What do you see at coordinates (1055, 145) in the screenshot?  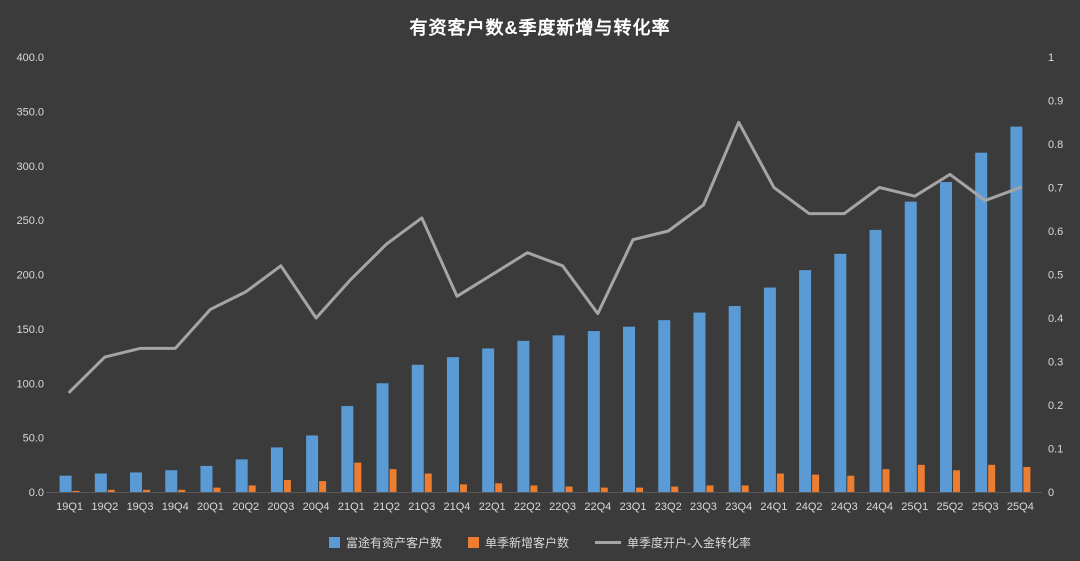 I see `right-axis-tick: 0.8` at bounding box center [1055, 145].